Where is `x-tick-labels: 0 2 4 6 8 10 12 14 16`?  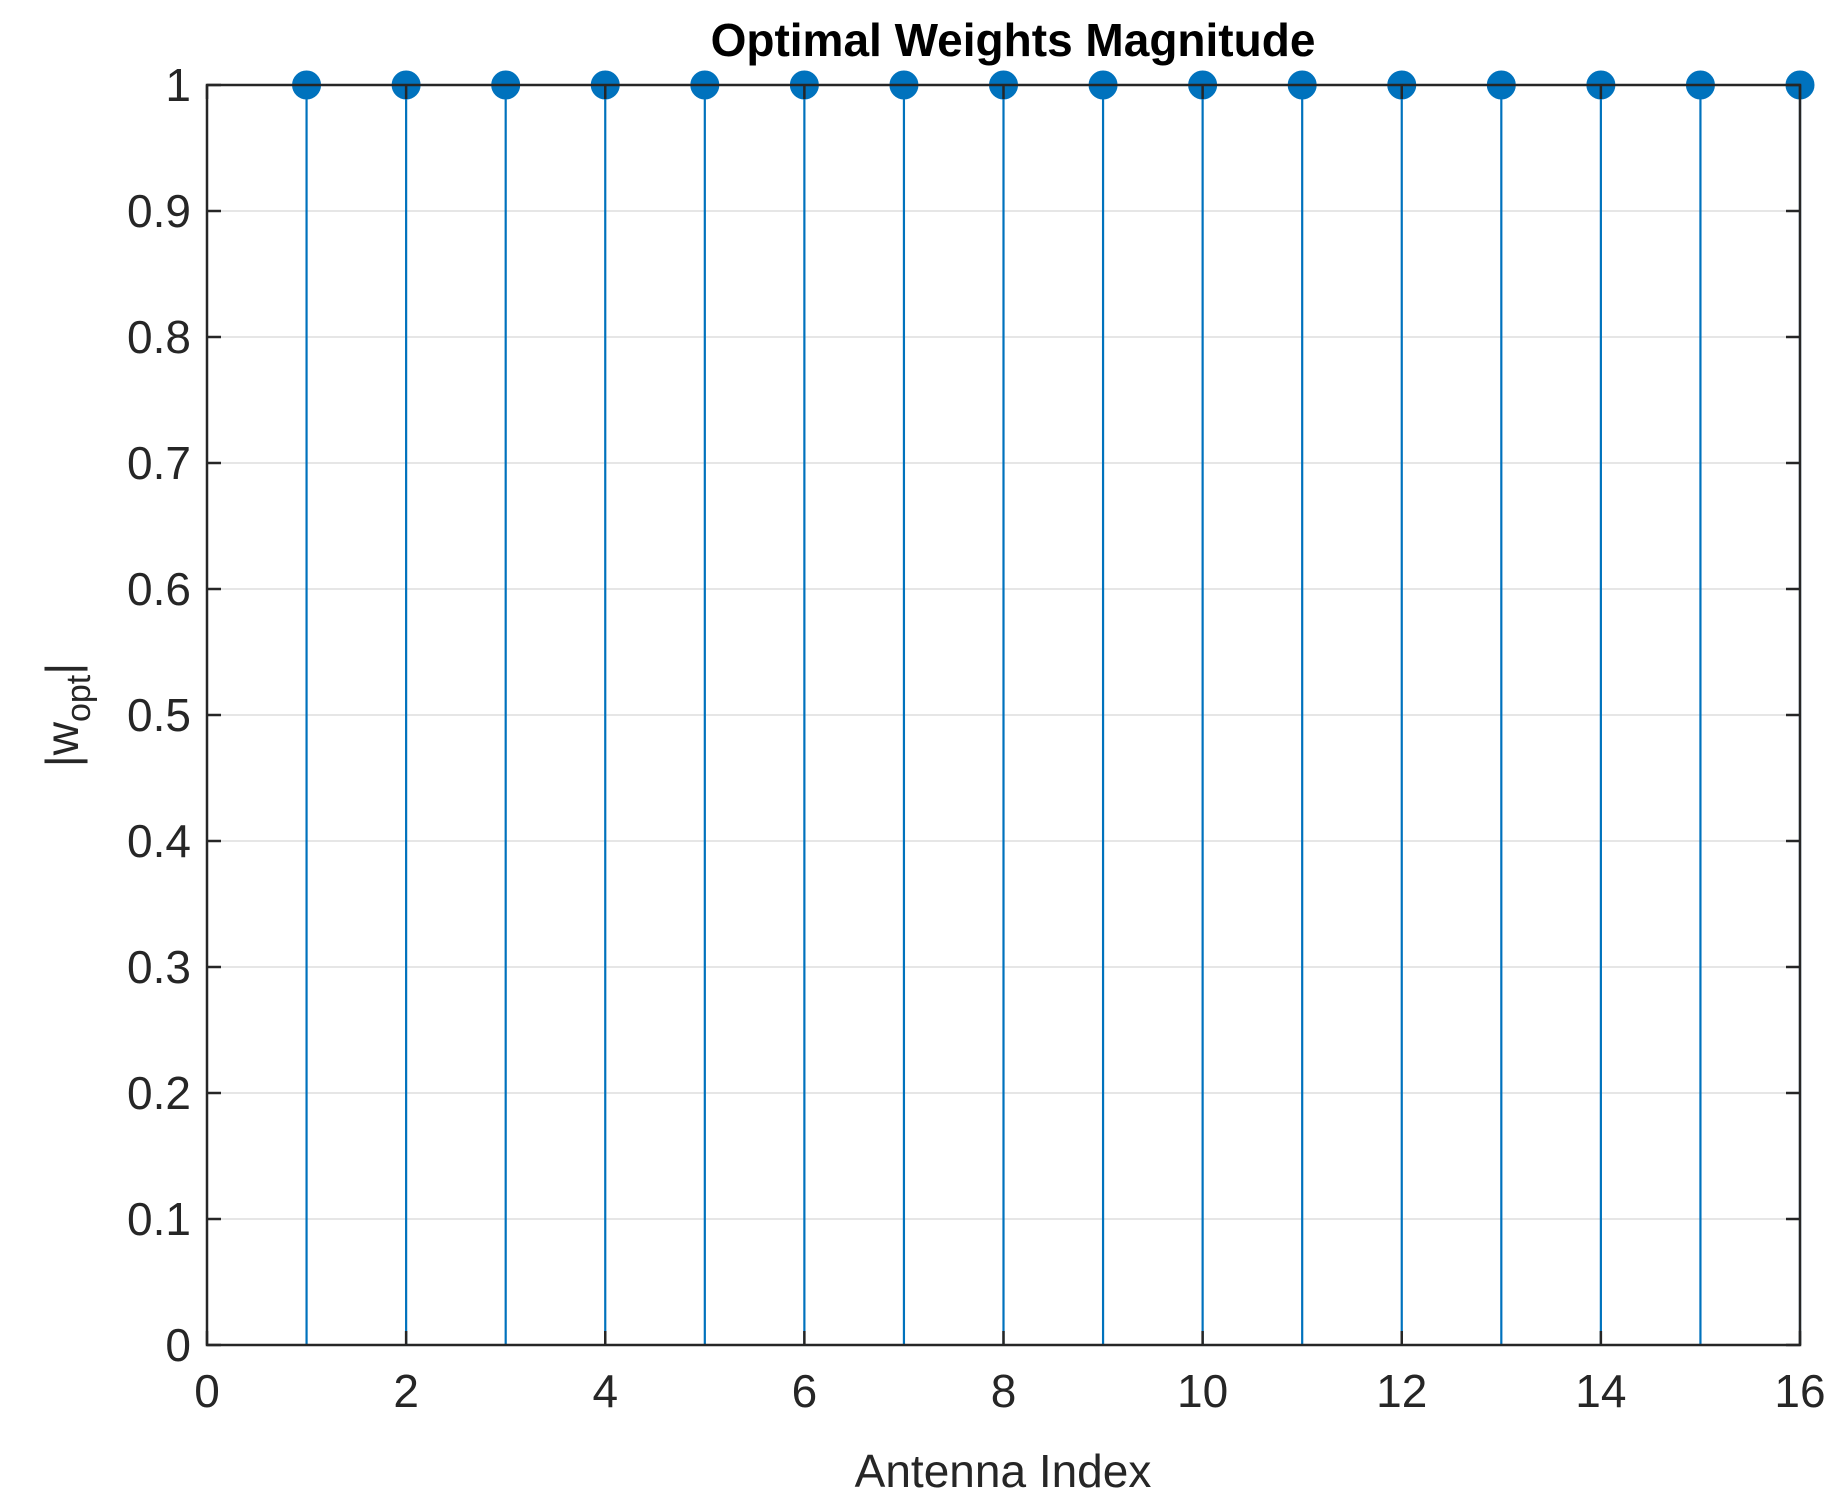 x-tick-labels: 0 2 4 6 8 10 12 14 16 is located at coordinates (1009, 1391).